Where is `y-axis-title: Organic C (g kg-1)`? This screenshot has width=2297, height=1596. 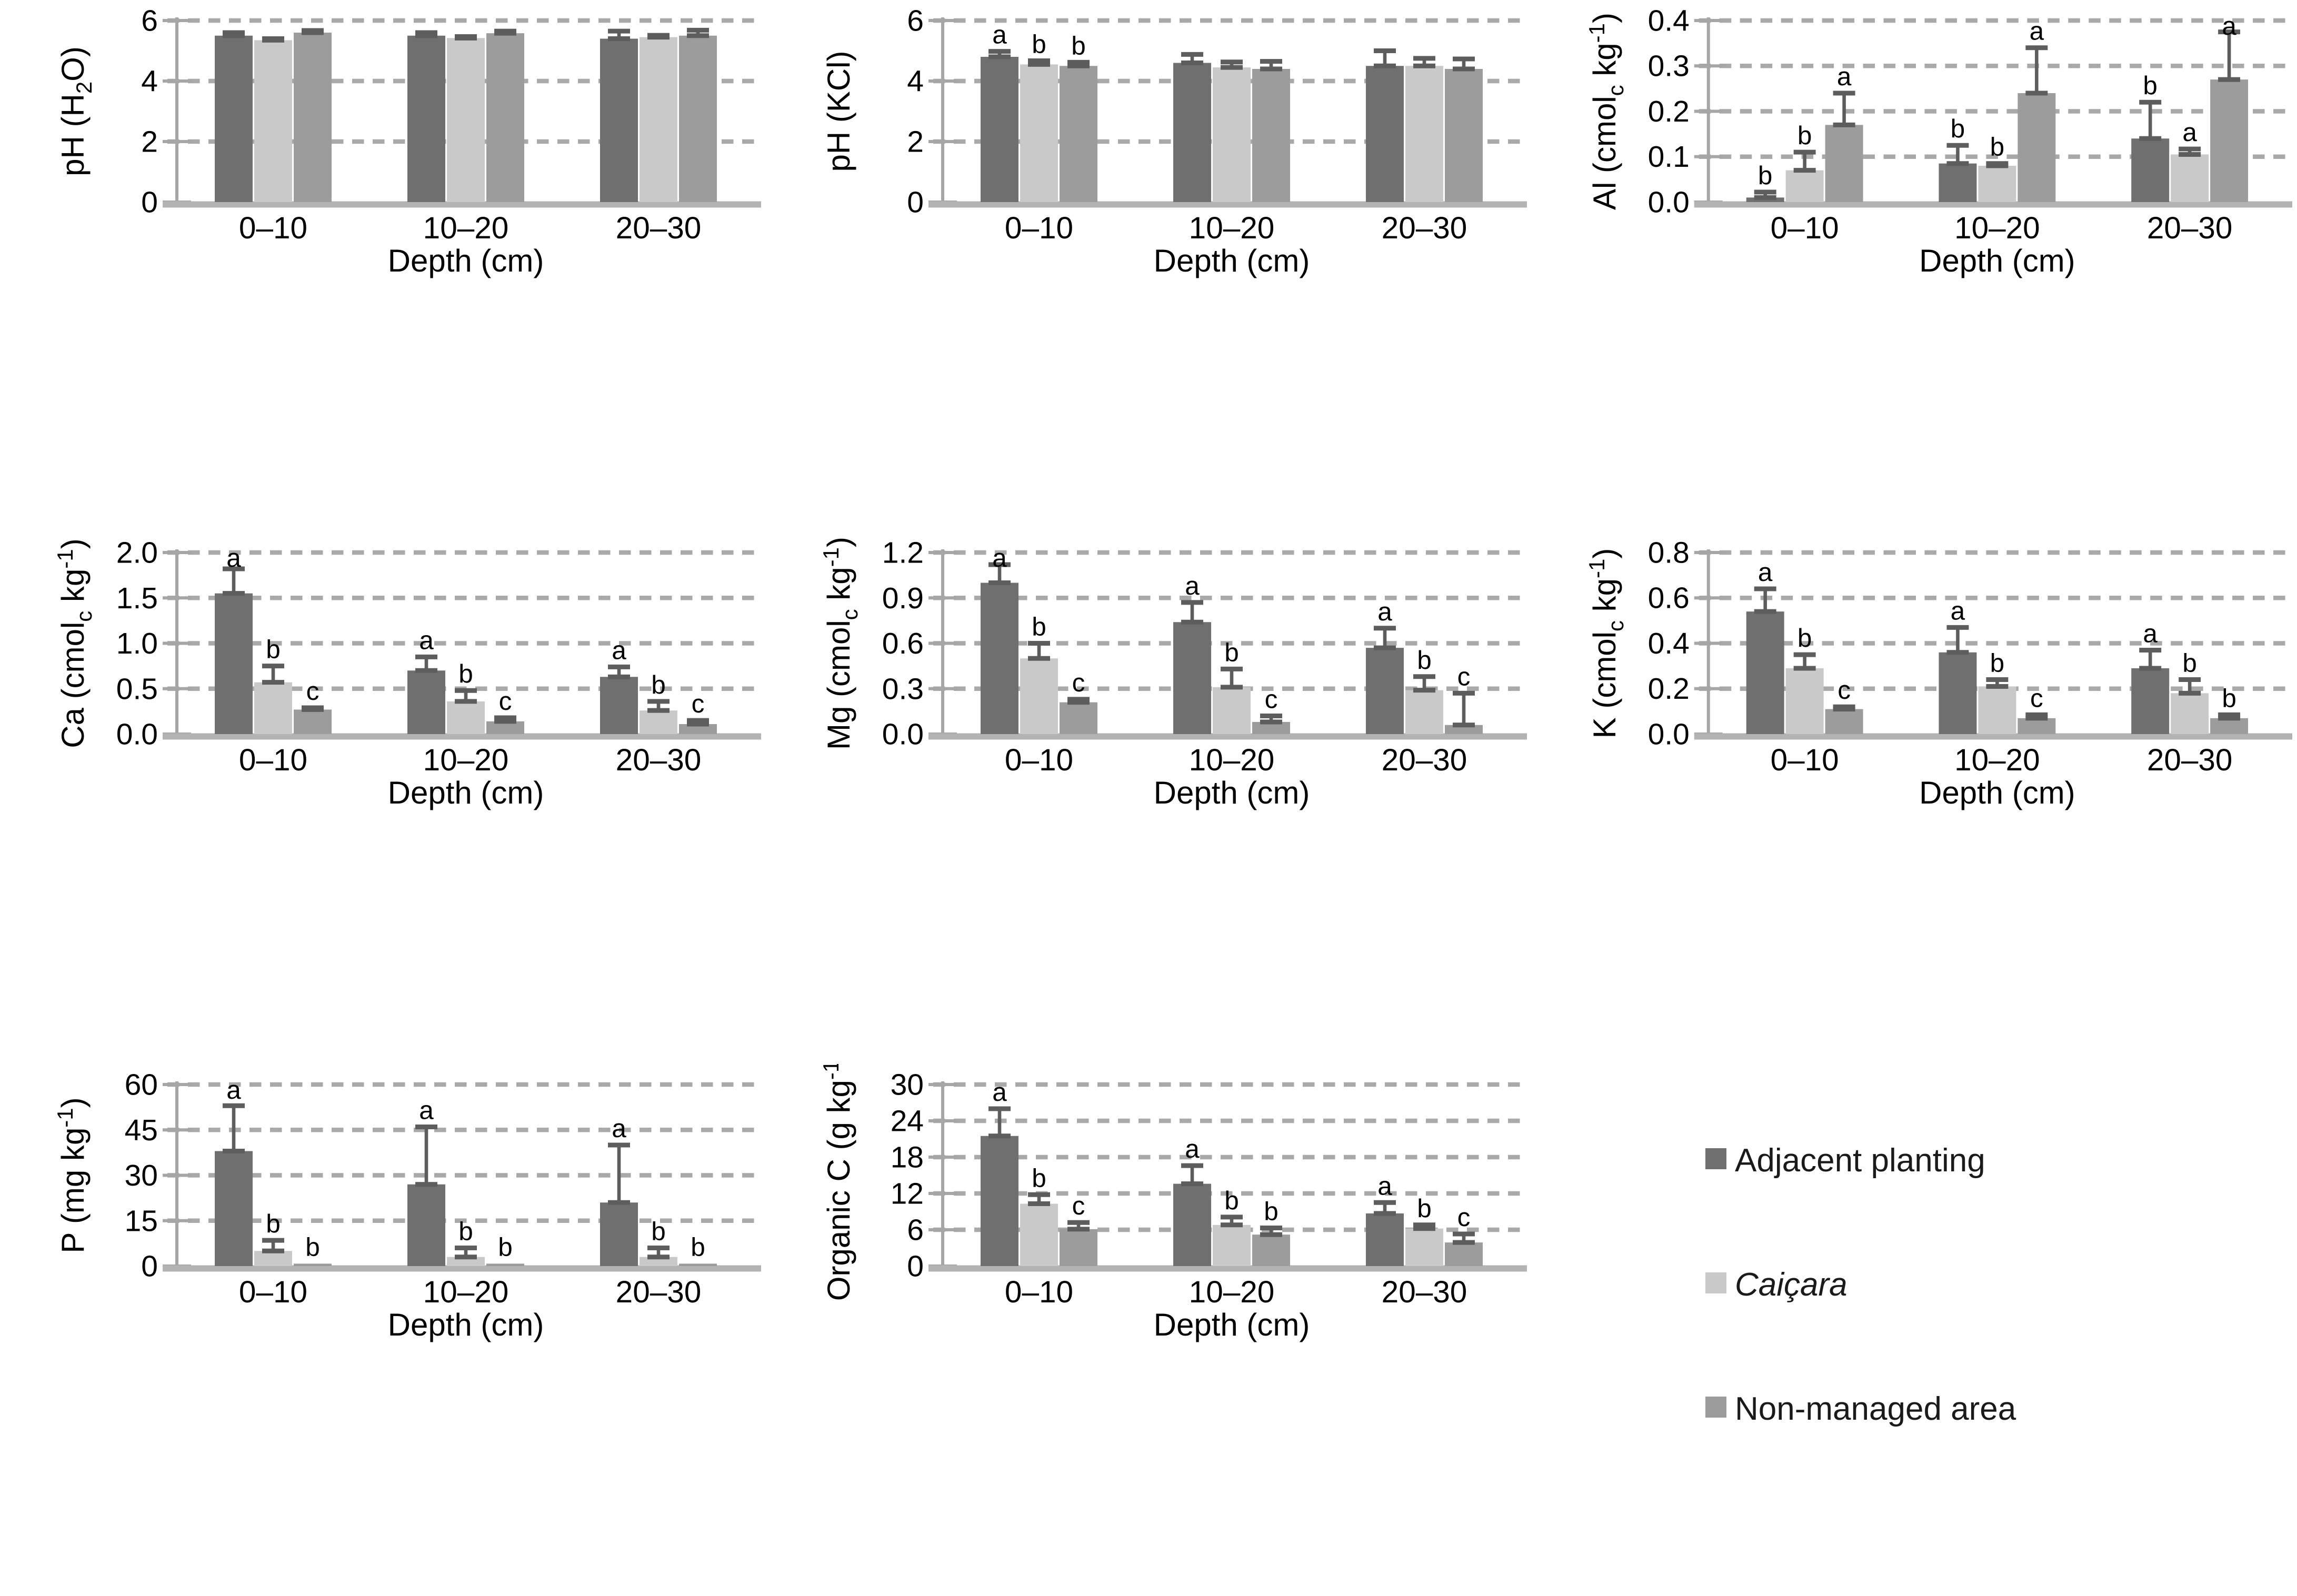
y-axis-title: Organic C (g kg-1) is located at coordinates (837, 1182).